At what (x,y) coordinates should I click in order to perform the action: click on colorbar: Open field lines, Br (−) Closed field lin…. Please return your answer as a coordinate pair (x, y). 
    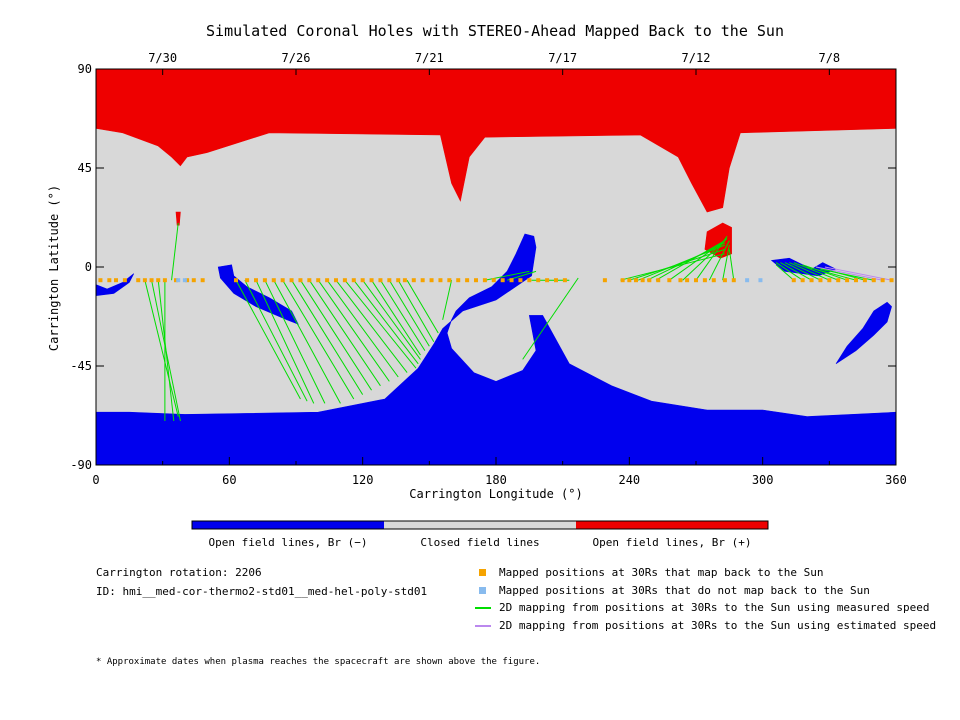
    Looking at the image, I should click on (480, 534).